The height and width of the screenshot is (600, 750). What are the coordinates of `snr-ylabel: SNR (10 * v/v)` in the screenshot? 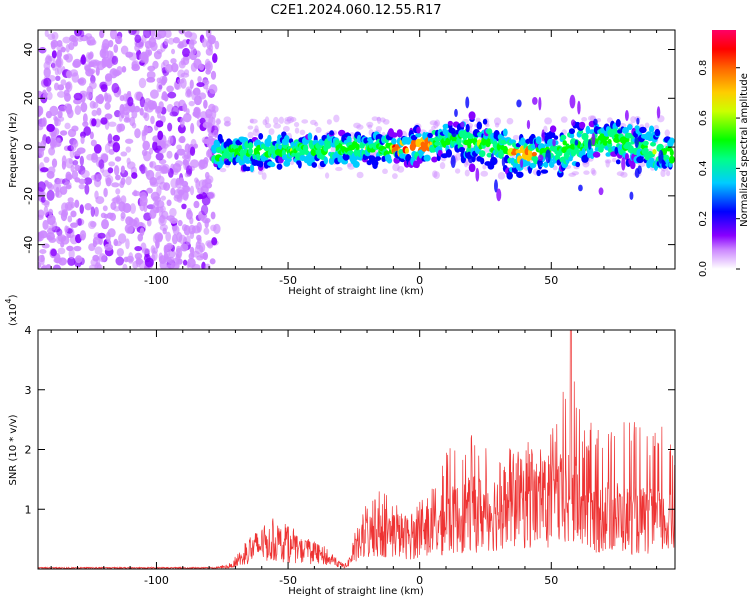 It's located at (13, 449).